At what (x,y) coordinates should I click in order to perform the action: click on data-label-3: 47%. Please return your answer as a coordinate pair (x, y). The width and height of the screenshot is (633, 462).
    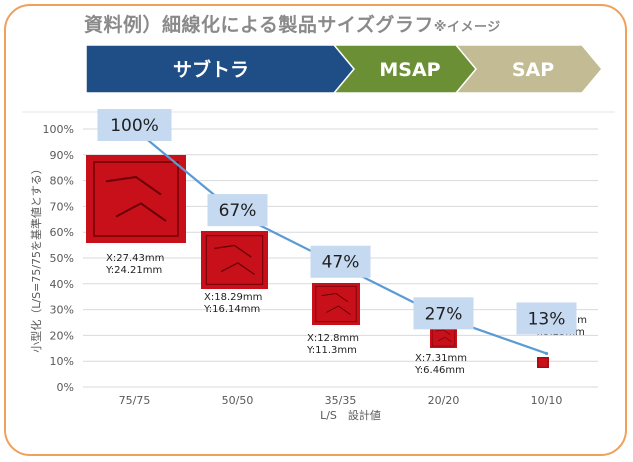
    Looking at the image, I should click on (340, 261).